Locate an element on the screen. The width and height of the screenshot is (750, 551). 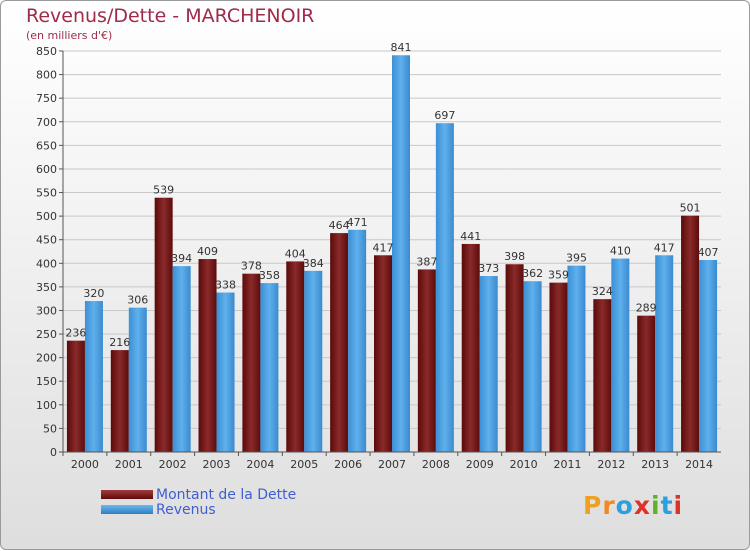
x-tick-label: 2002 is located at coordinates (173, 464).